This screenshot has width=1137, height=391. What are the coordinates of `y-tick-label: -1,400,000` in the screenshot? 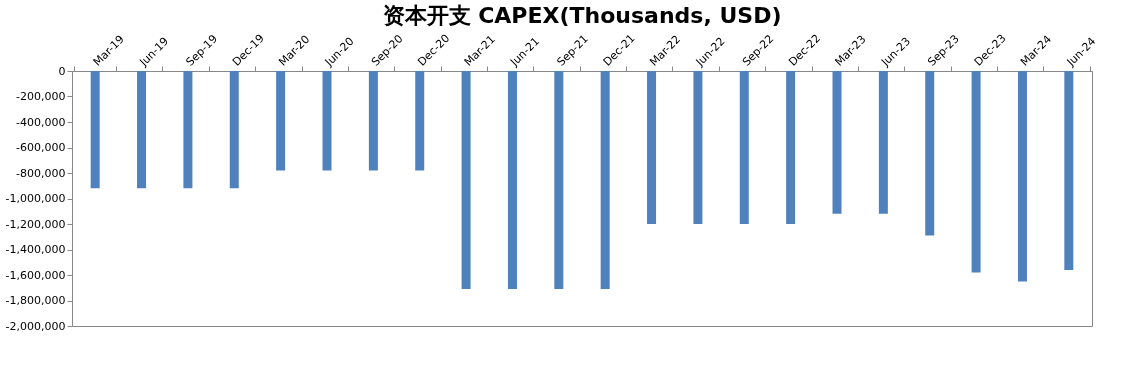 It's located at (35, 249).